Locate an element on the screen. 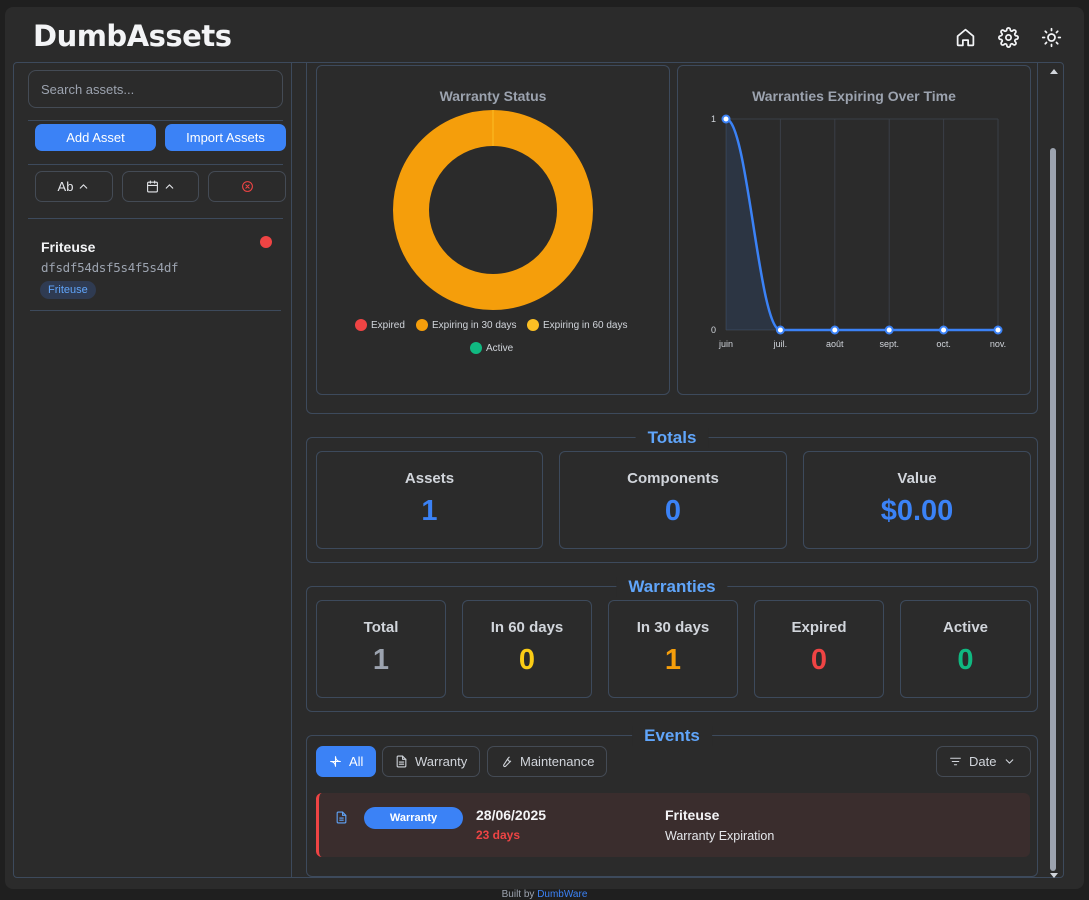 The image size is (1089, 900). x-tick-label: oct. is located at coordinates (943, 344).